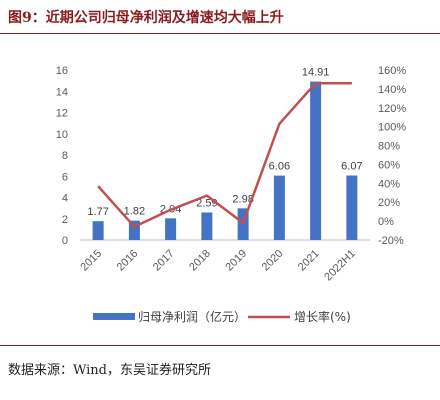  Describe the element at coordinates (218, 266) in the screenshot. I see `x-axis-labels: 2015 2016 2017 2018 2019 2020 2021 2022H1` at that location.